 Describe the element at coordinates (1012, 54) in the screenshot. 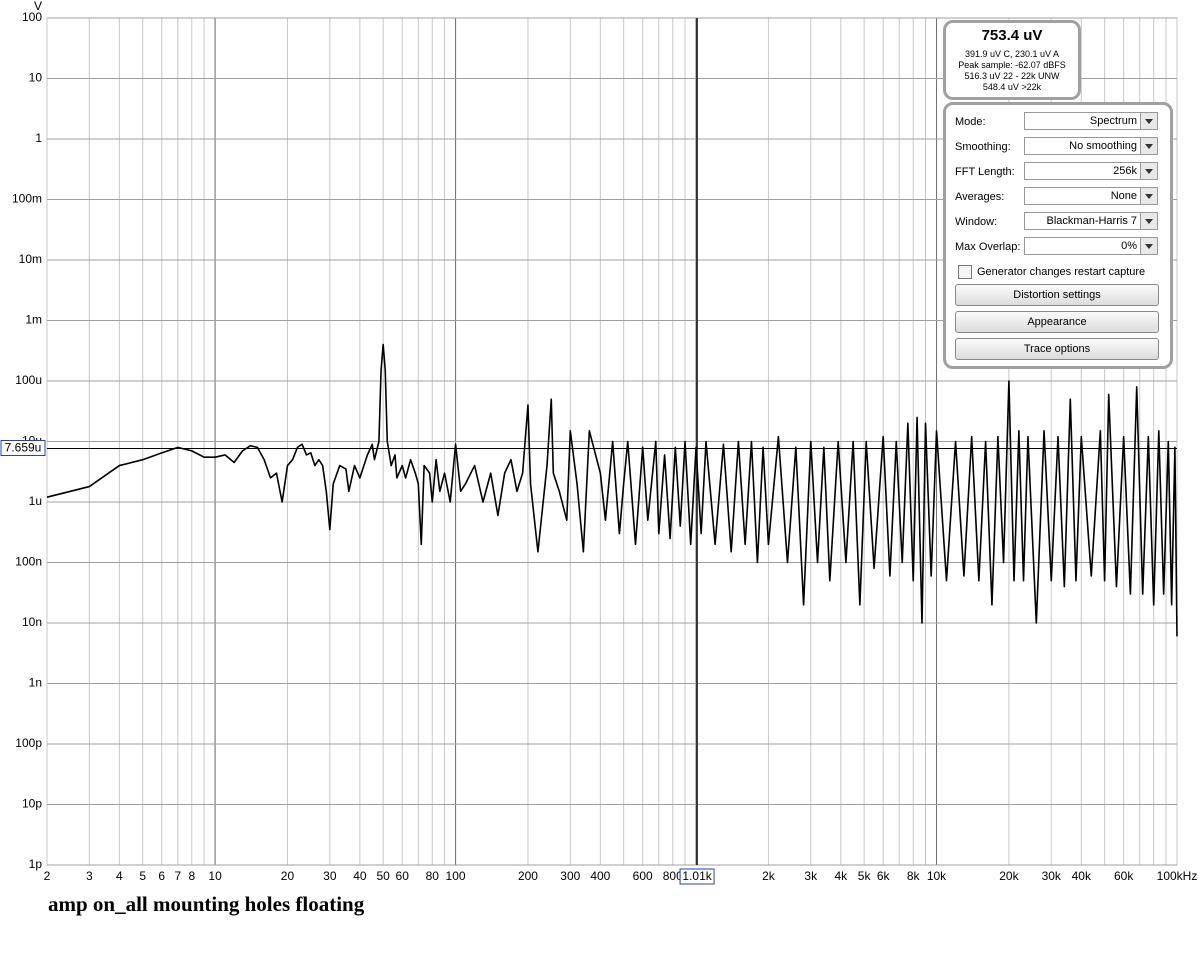

I see `readout-line: 391.9 uV C, 230.1 uV A` at that location.